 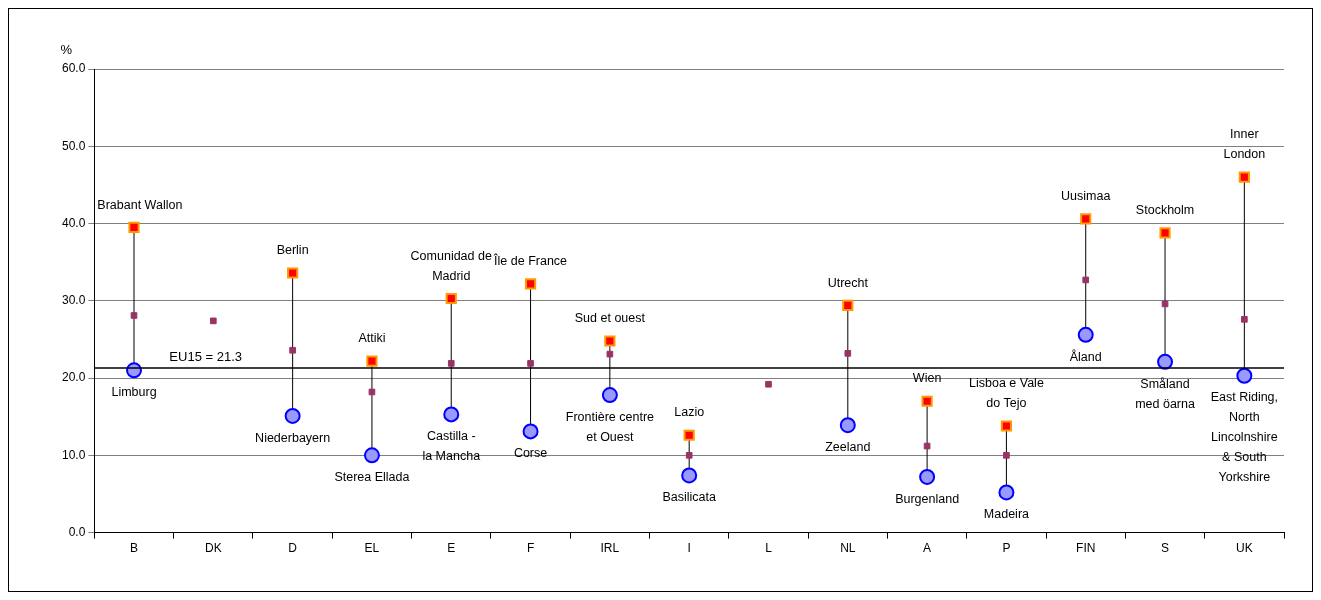 What do you see at coordinates (372, 548) in the screenshot?
I see `x-tick-label: EL` at bounding box center [372, 548].